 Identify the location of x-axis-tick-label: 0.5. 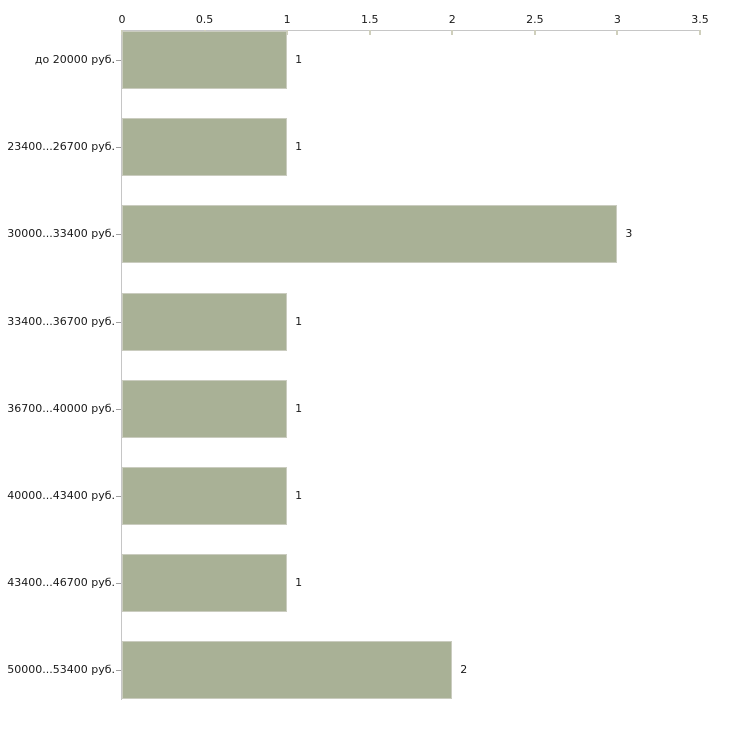
(204, 19).